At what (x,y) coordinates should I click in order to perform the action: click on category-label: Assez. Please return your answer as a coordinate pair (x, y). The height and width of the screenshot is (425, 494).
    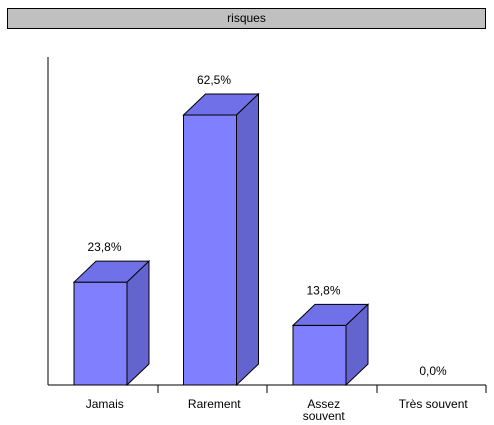
    Looking at the image, I should click on (323, 404).